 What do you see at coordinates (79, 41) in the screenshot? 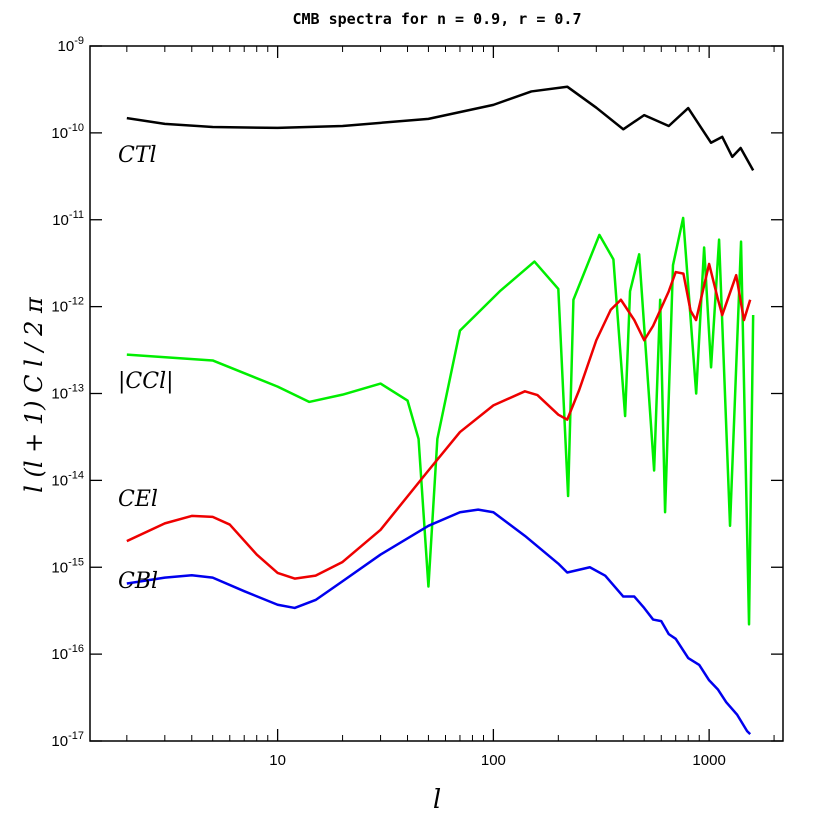
I see `y-tick-exponent: -9` at bounding box center [79, 41].